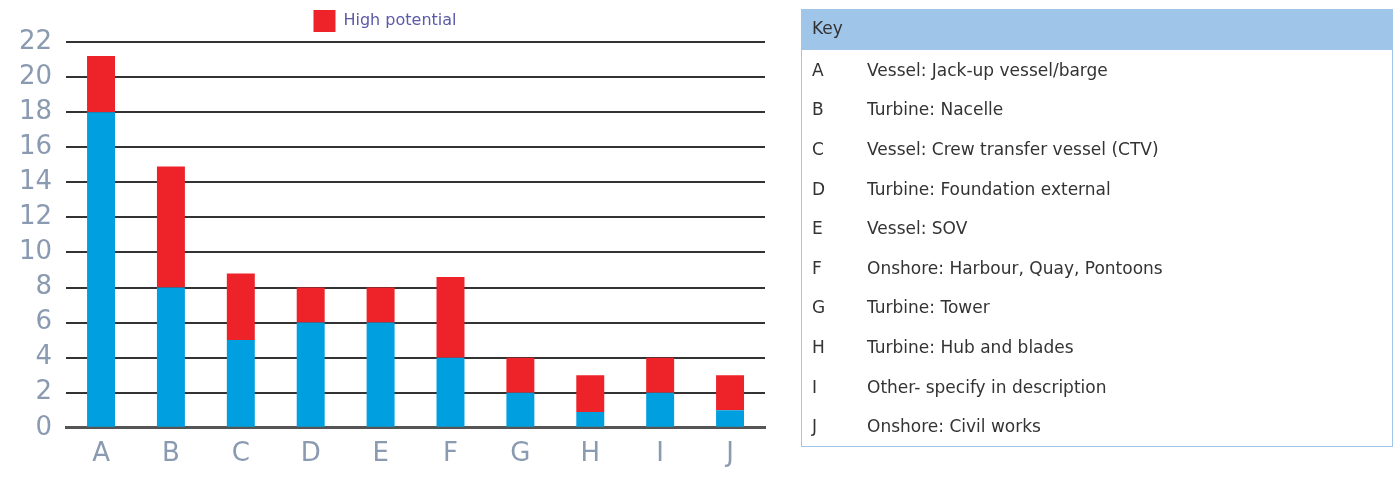 This screenshot has width=1393, height=478. Describe the element at coordinates (35, 144) in the screenshot. I see `y-tick-label: 16` at that location.